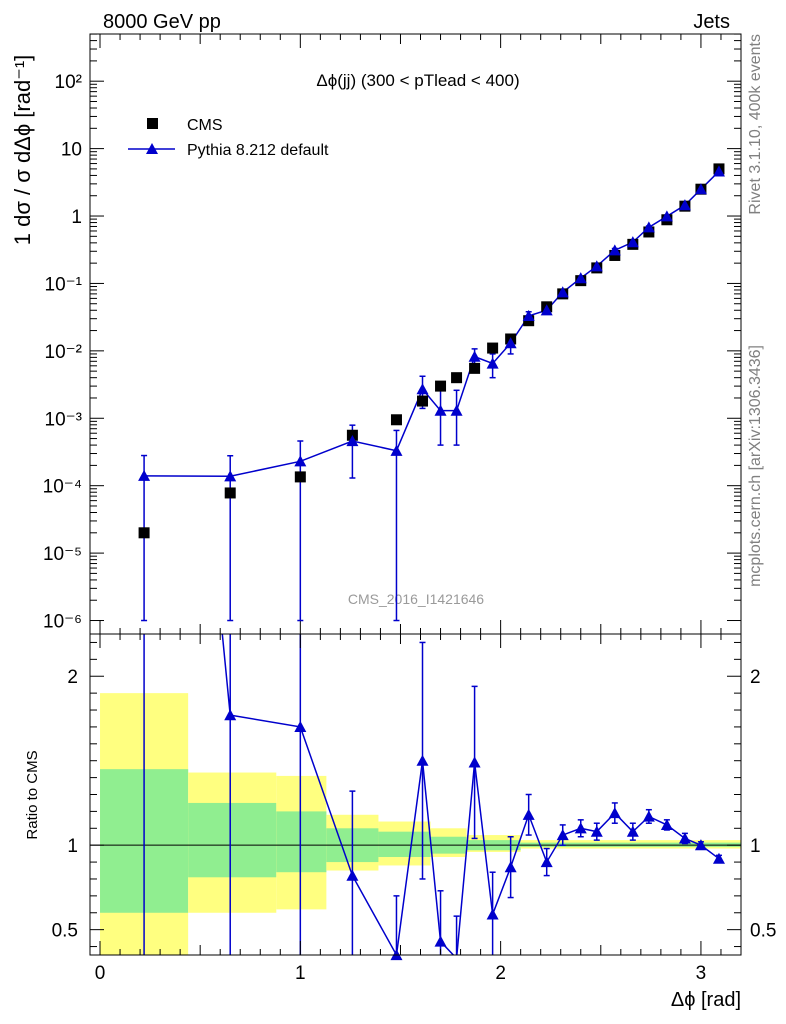  What do you see at coordinates (76, 217) in the screenshot?
I see `main-y-tick-label: 1` at bounding box center [76, 217].